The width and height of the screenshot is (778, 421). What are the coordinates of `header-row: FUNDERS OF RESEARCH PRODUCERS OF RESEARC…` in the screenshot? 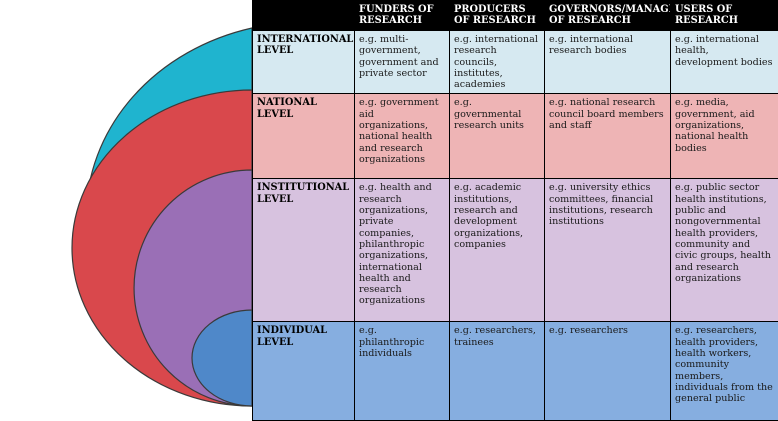 It's located at (515, 15).